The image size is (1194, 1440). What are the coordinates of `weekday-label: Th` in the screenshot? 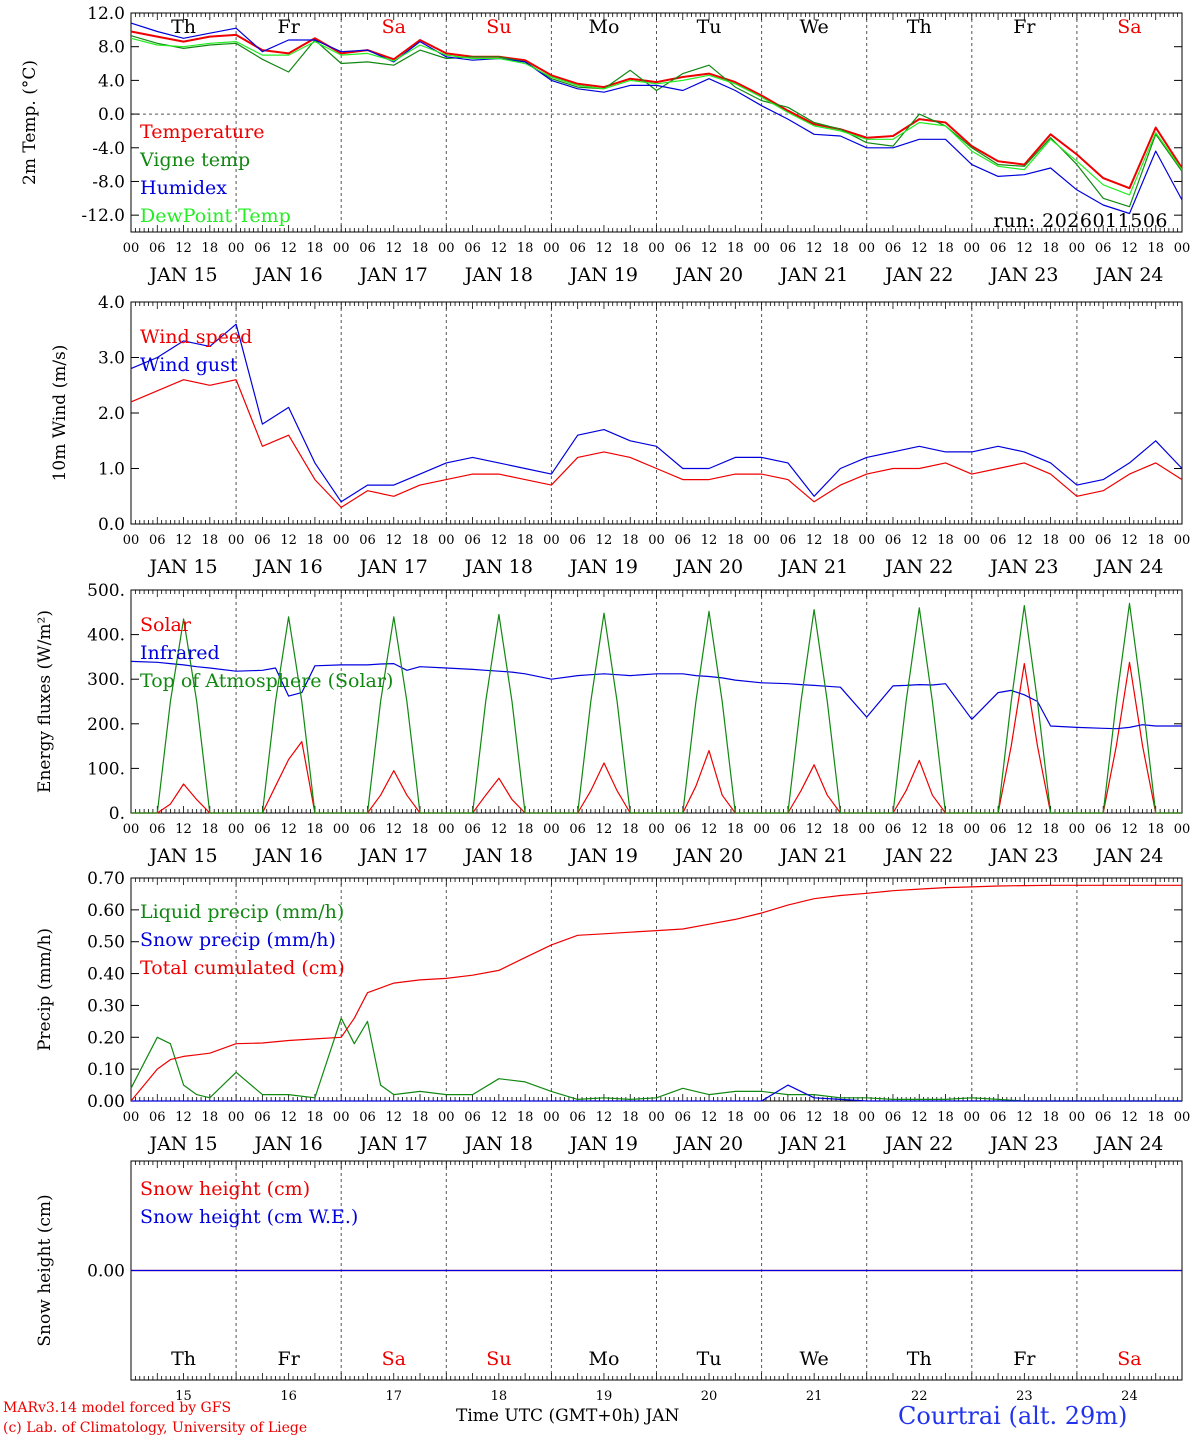 It's located at (183, 27).